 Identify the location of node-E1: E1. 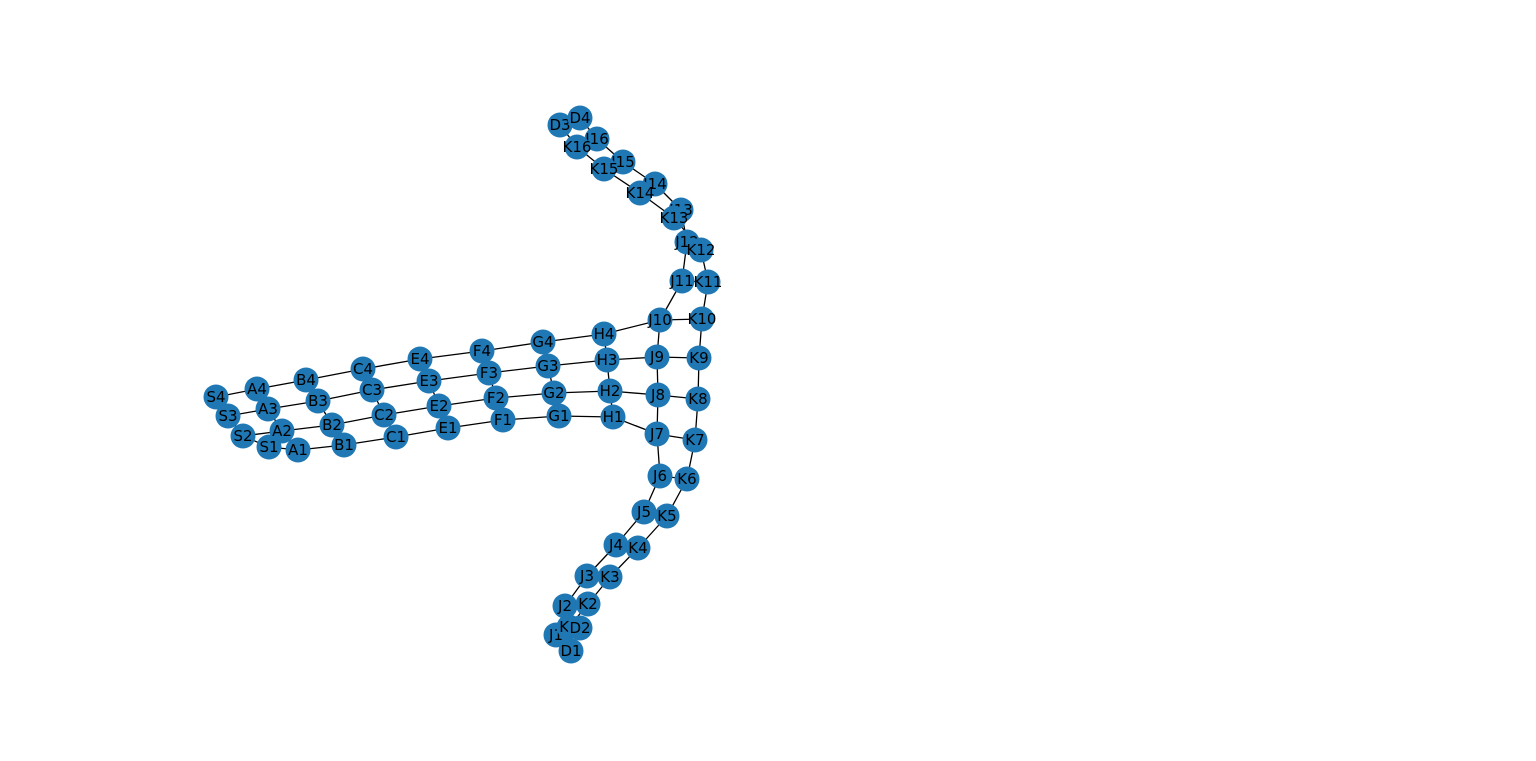
(448, 428).